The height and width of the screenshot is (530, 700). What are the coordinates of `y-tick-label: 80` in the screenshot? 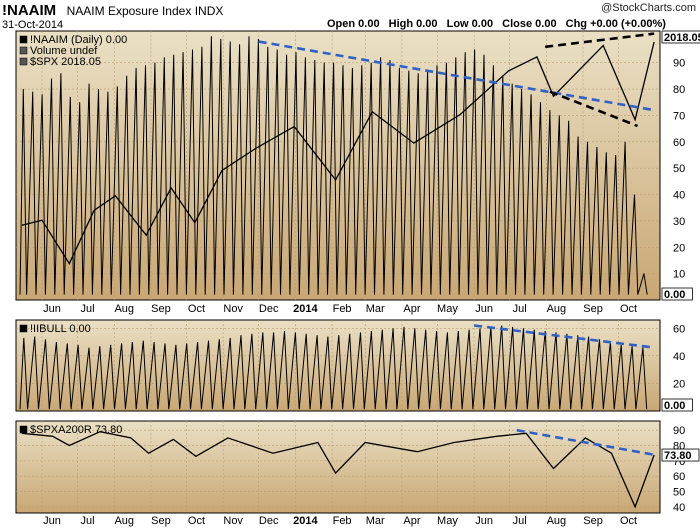 It's located at (679, 90).